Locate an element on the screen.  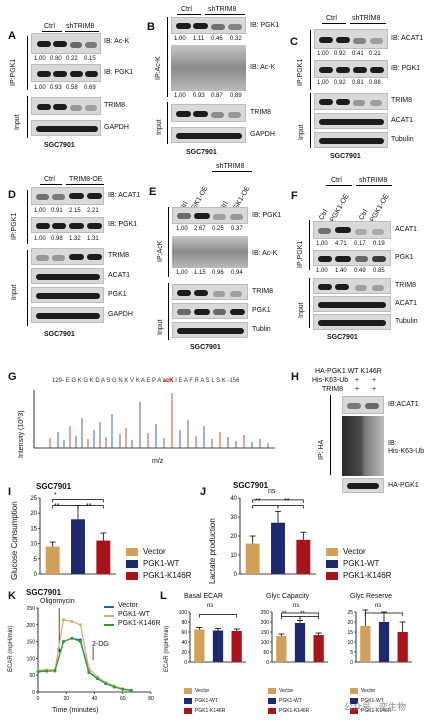
ylabel: Lactate production is located at coordinates (212, 551).